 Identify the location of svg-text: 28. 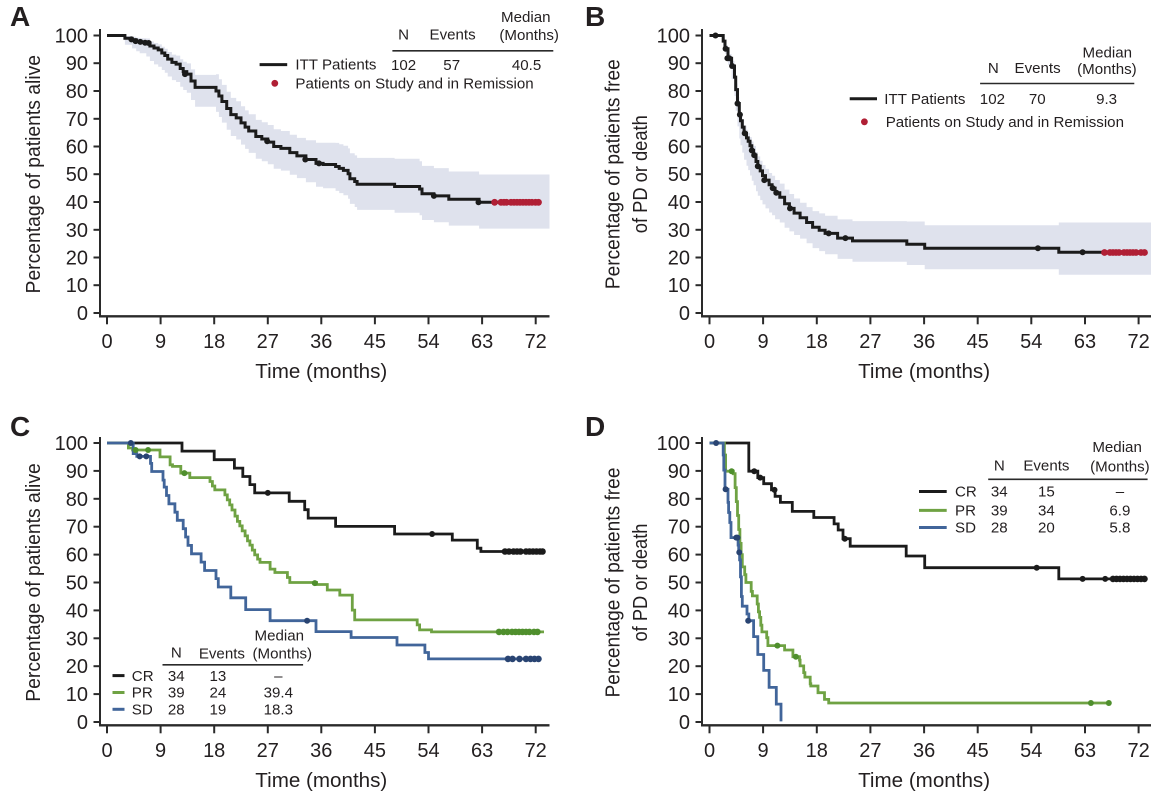
(999, 528).